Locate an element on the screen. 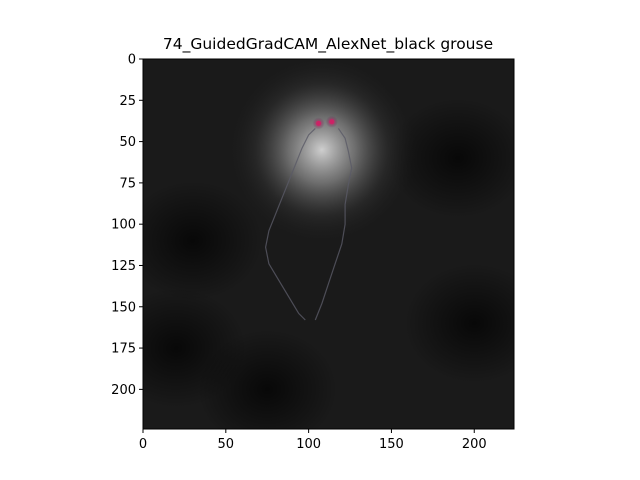  y-tick-label: 75 is located at coordinates (127, 183).